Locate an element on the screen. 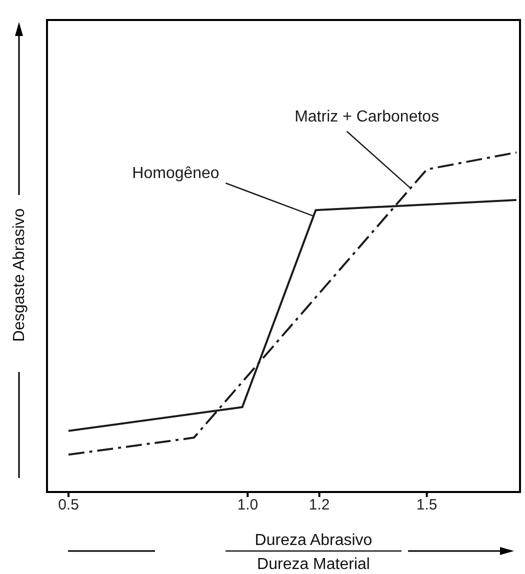 This screenshot has width=525, height=574. x-tick-label: 0.5 is located at coordinates (68, 505).